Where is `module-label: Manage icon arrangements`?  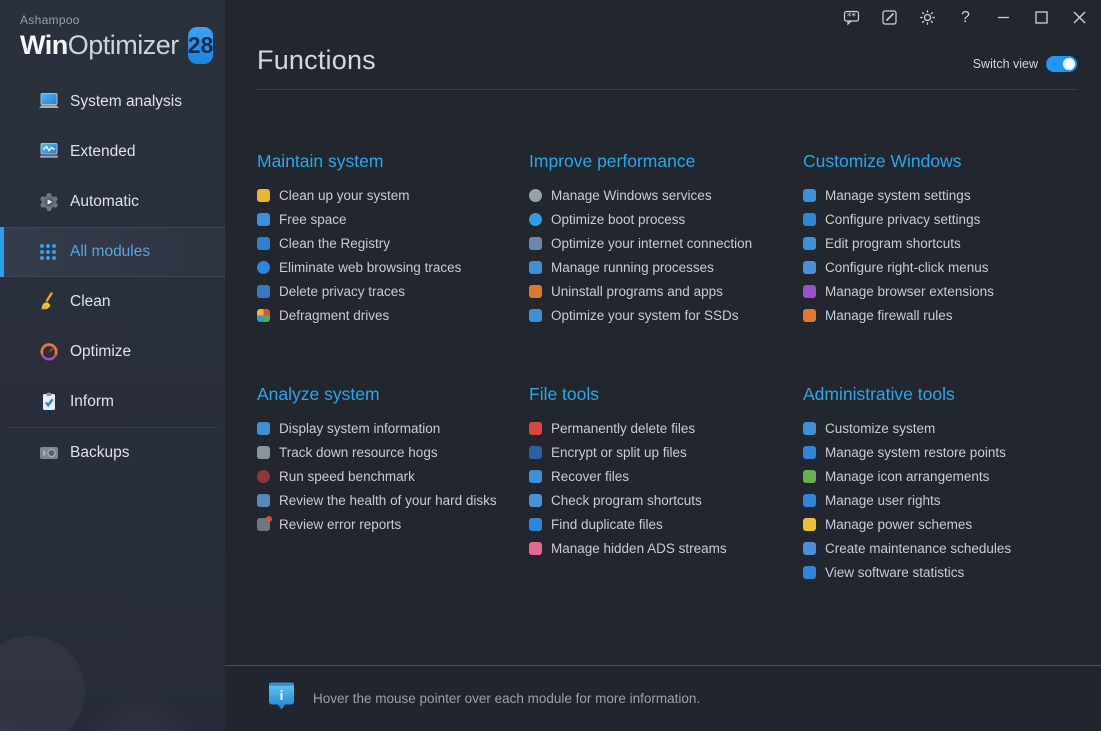 module-label: Manage icon arrangements is located at coordinates (907, 476).